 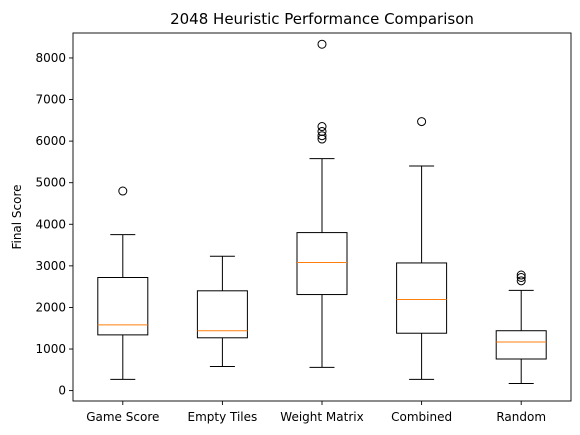 I want to click on y-tick-label: 7000, so click(x=50, y=100).